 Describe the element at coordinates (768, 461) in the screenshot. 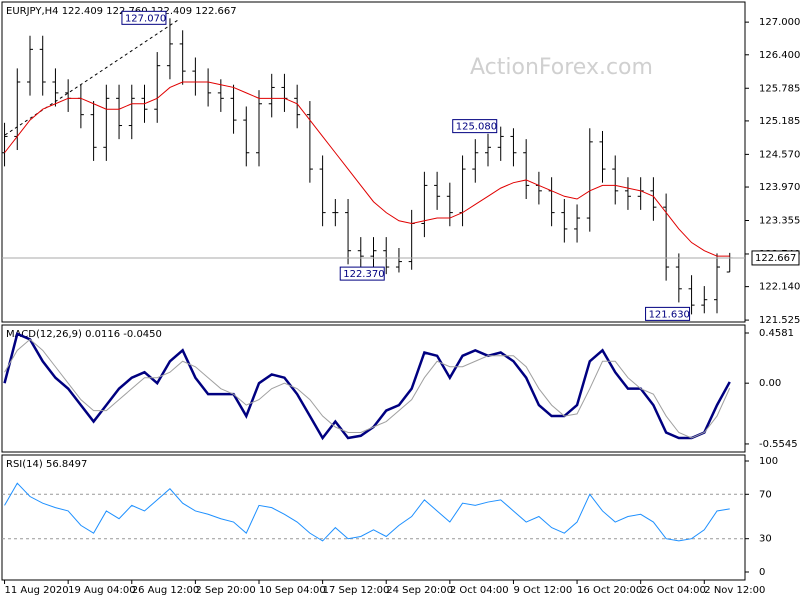

I see `y-tick-label: 100` at that location.